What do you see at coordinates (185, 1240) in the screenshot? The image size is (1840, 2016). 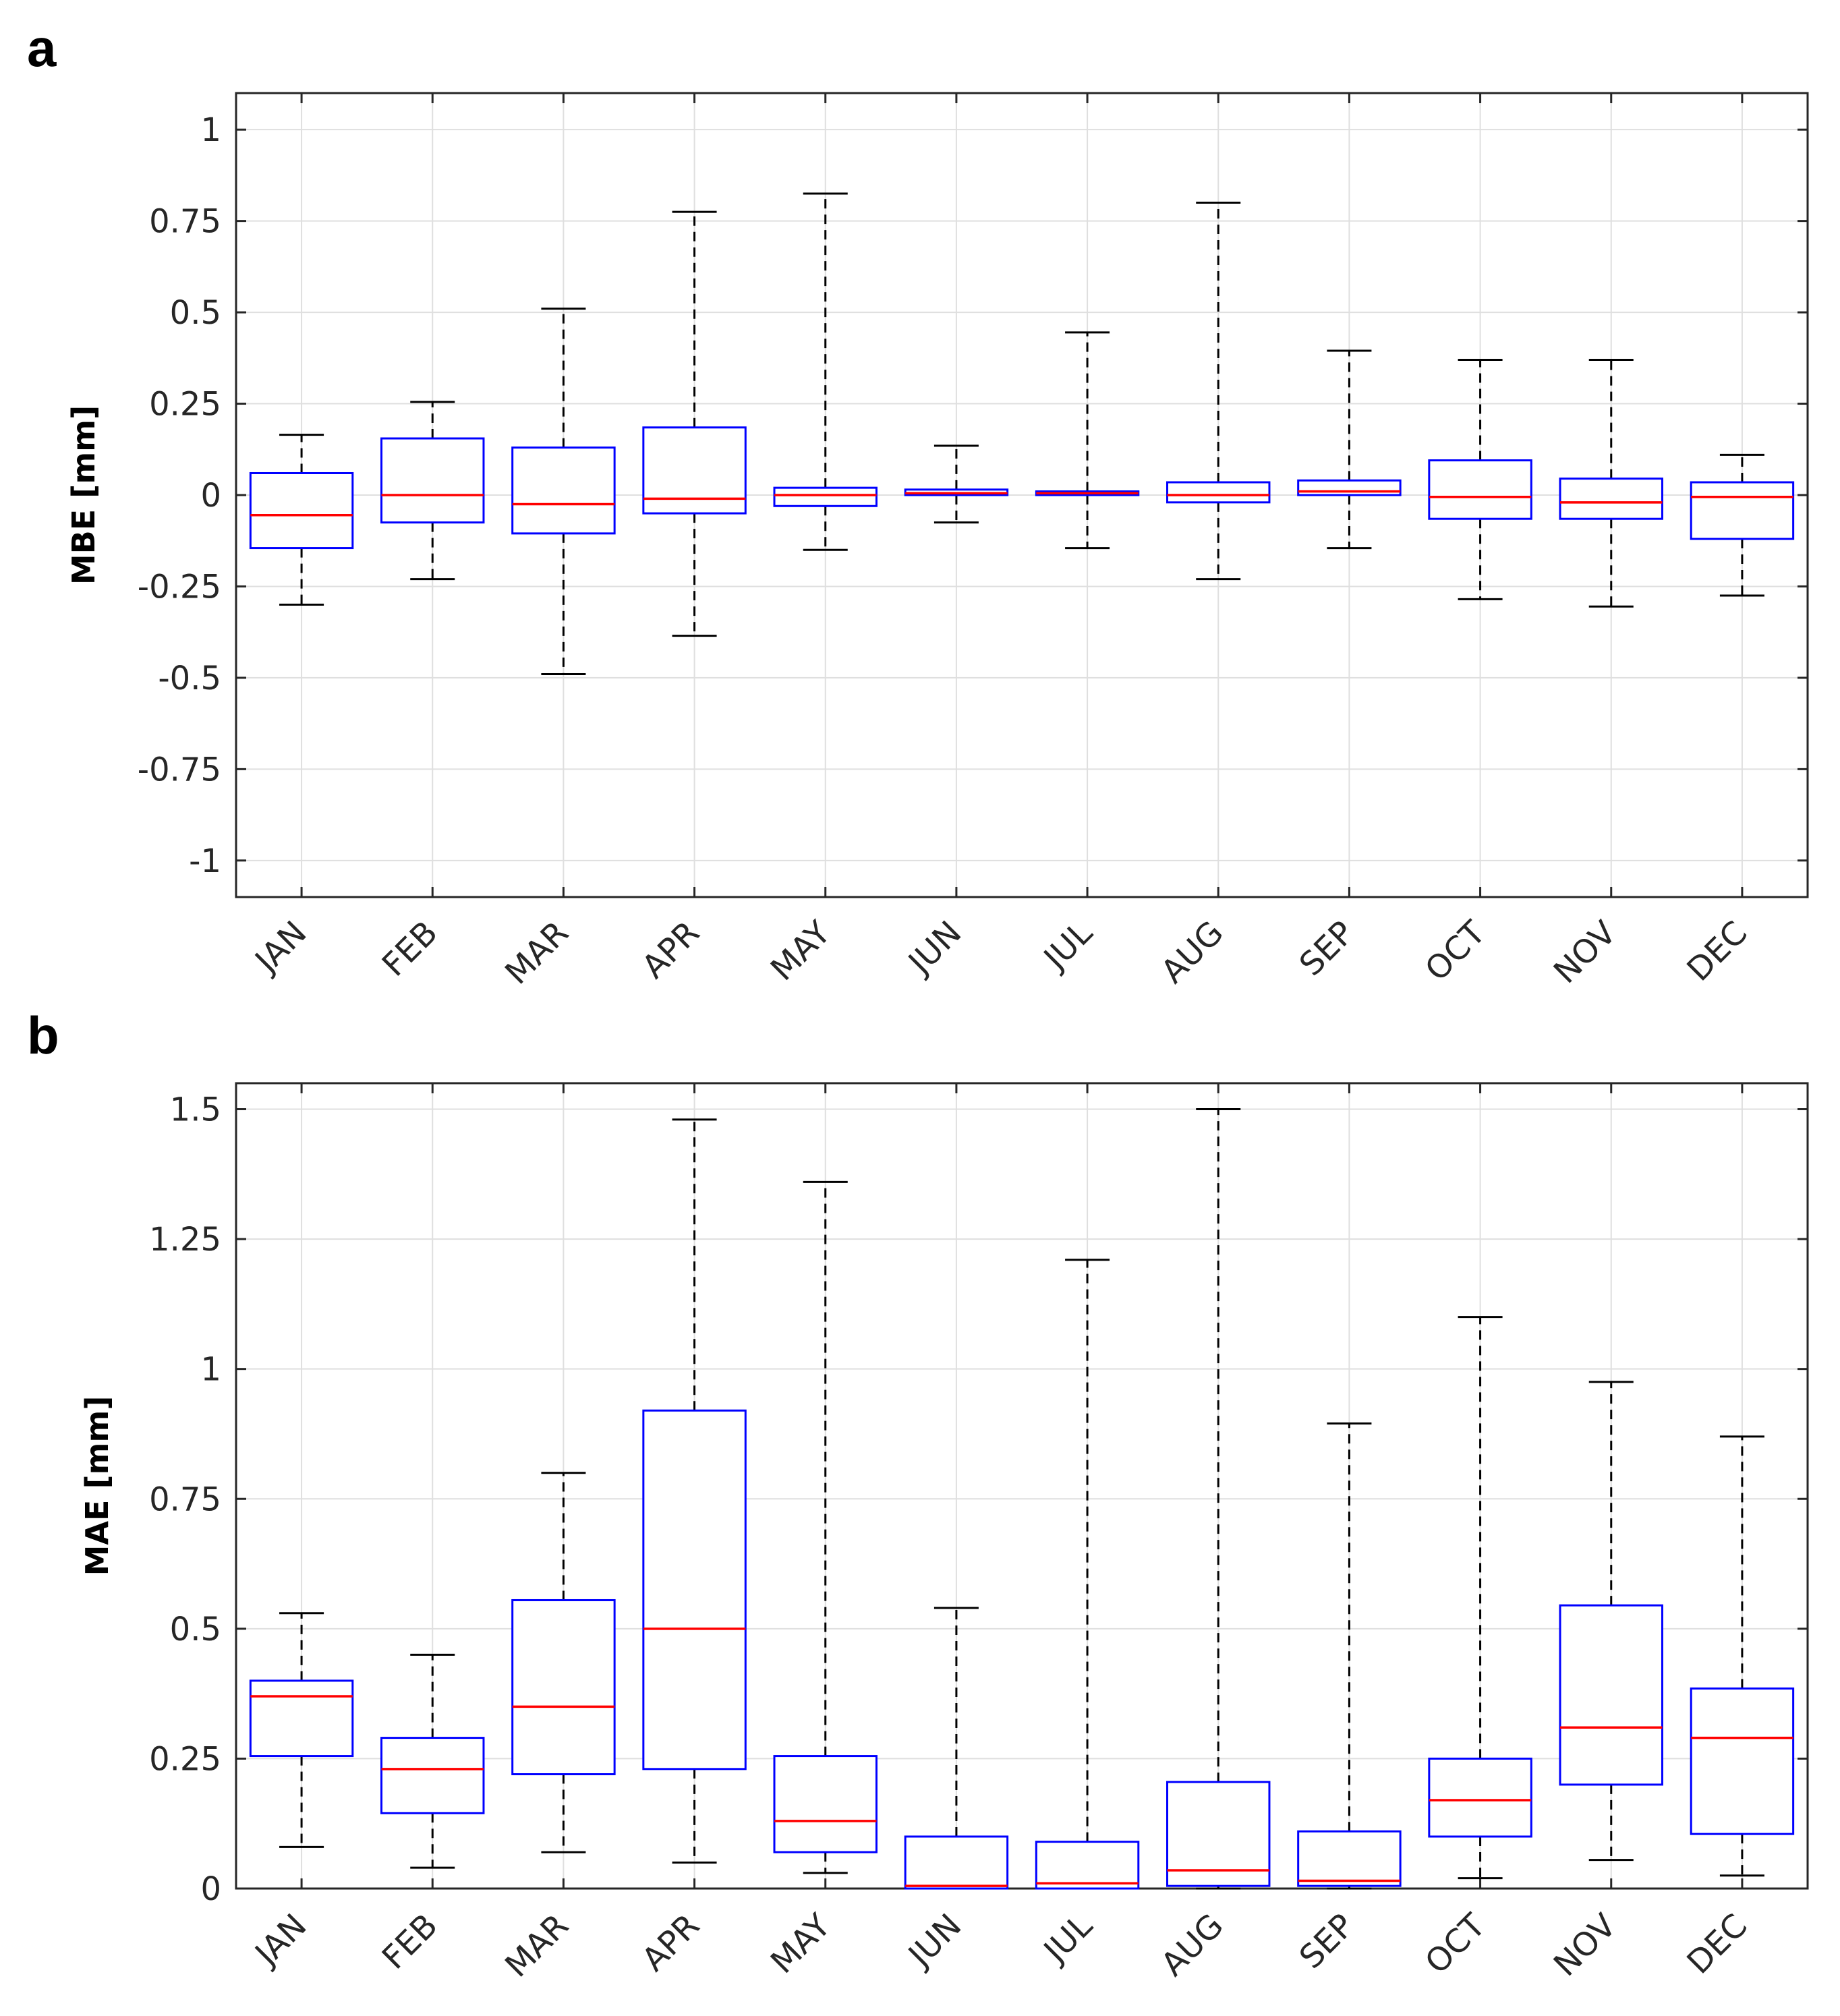 I see `y-tick-label: 1.25` at bounding box center [185, 1240].